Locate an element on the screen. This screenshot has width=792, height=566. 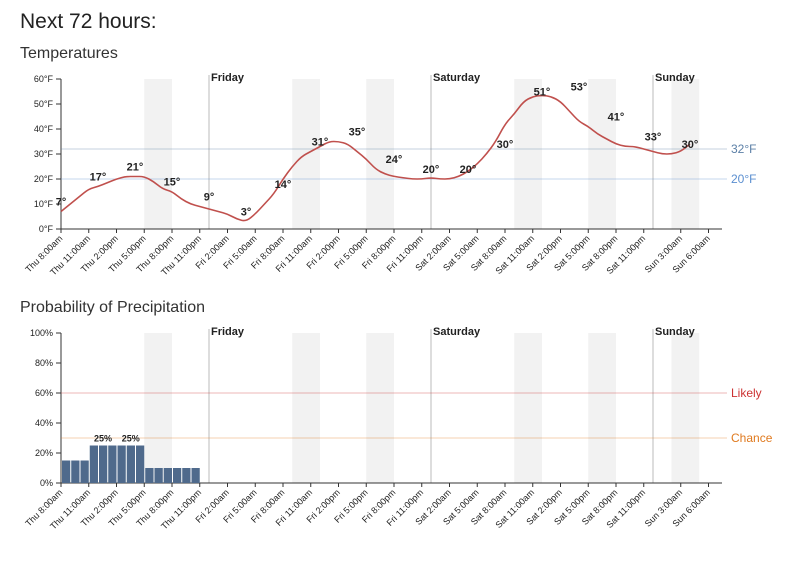
temp-data-label-3: 15° is located at coordinates (172, 183).